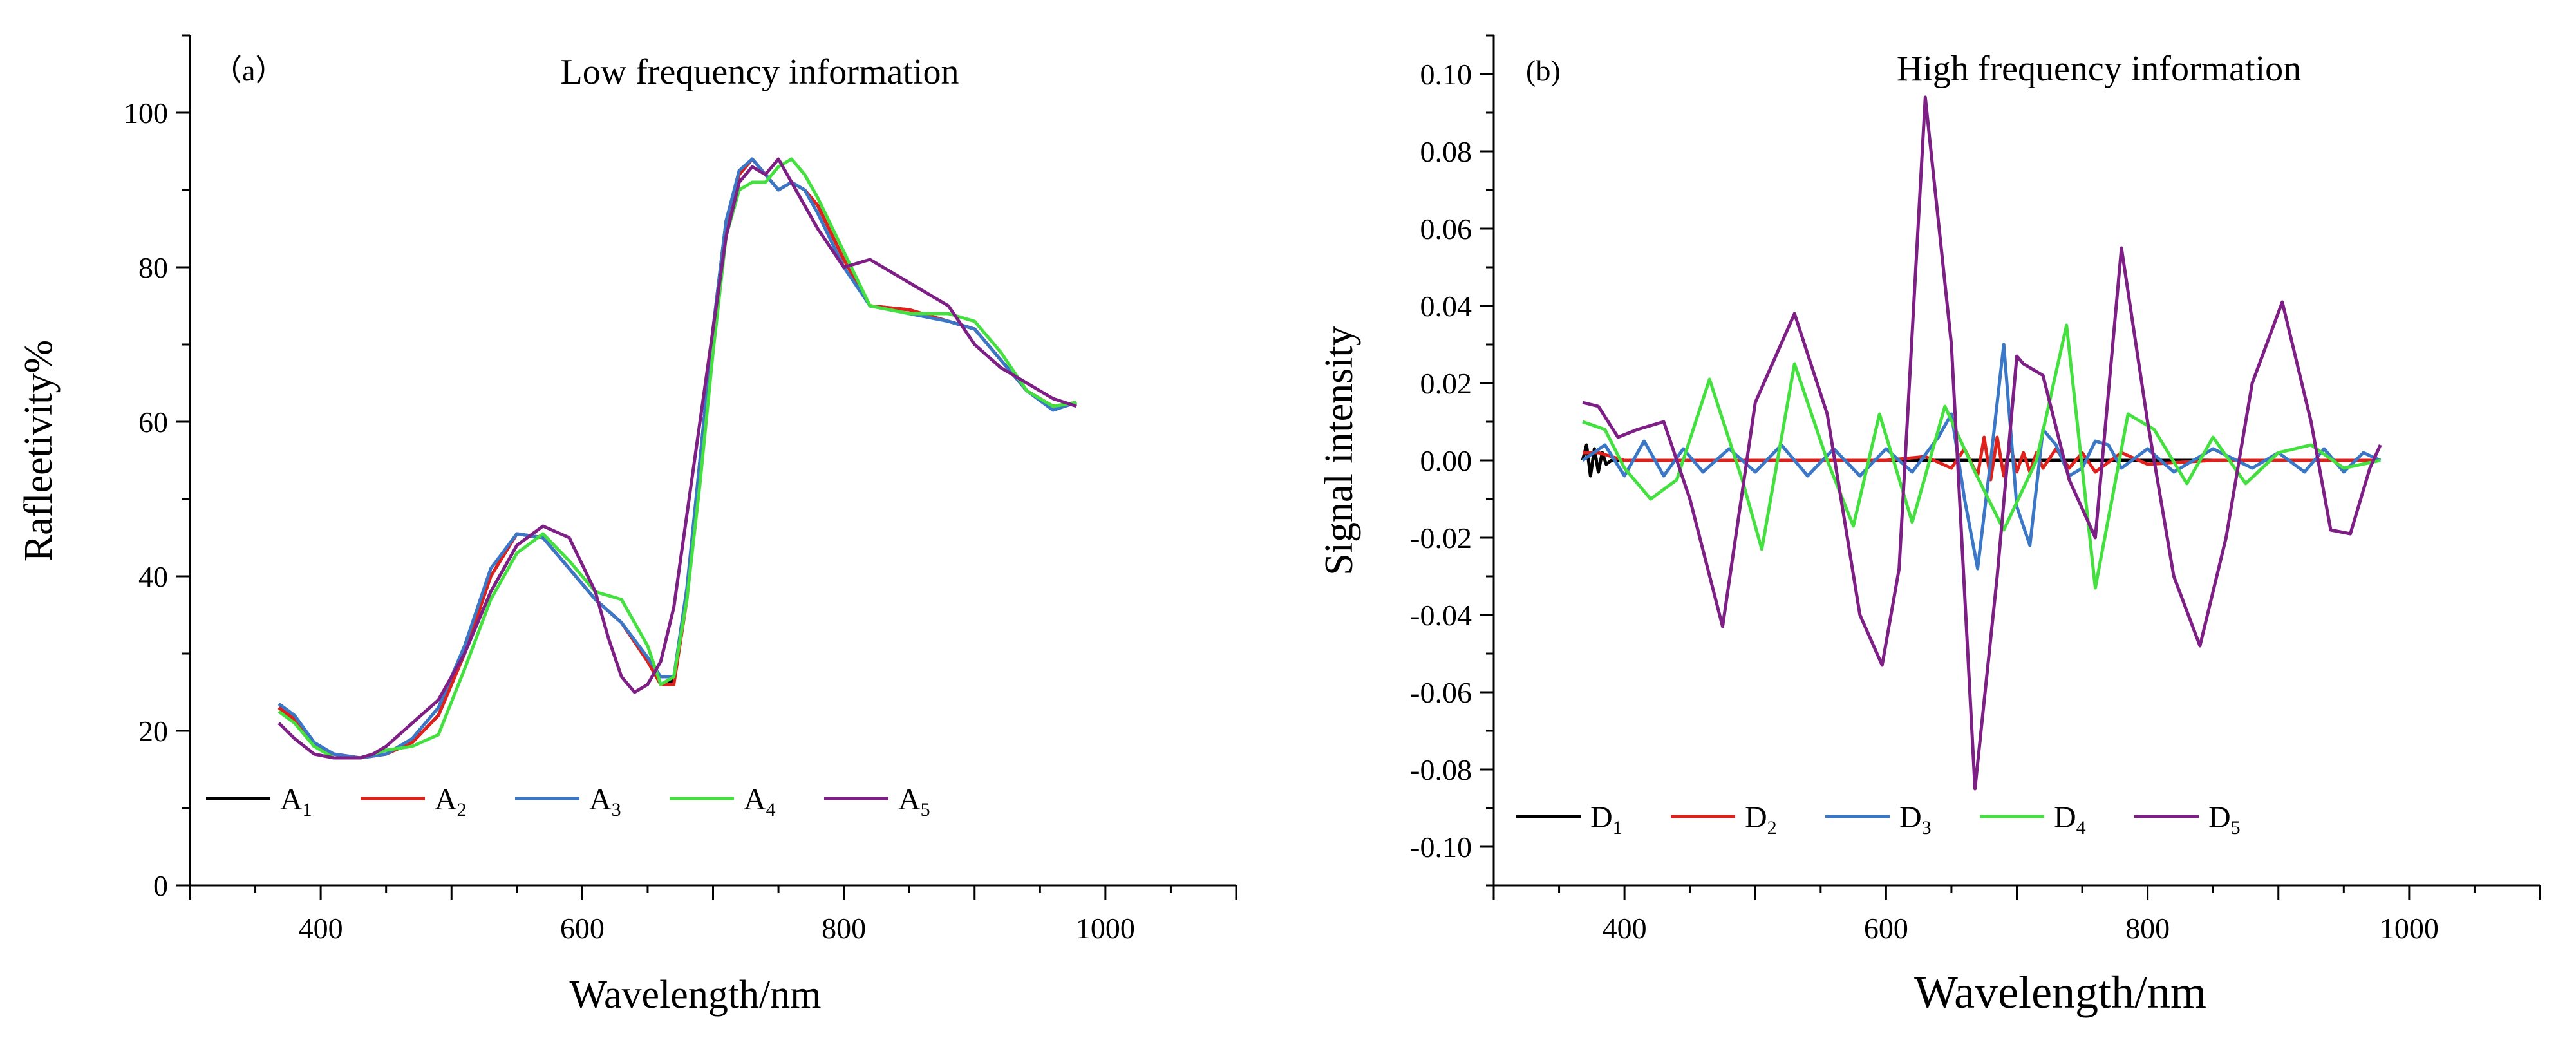 Image resolution: width=2576 pixels, height=1038 pixels. Describe the element at coordinates (160, 885) in the screenshot. I see `panel-a-y-tick-label: 0` at that location.